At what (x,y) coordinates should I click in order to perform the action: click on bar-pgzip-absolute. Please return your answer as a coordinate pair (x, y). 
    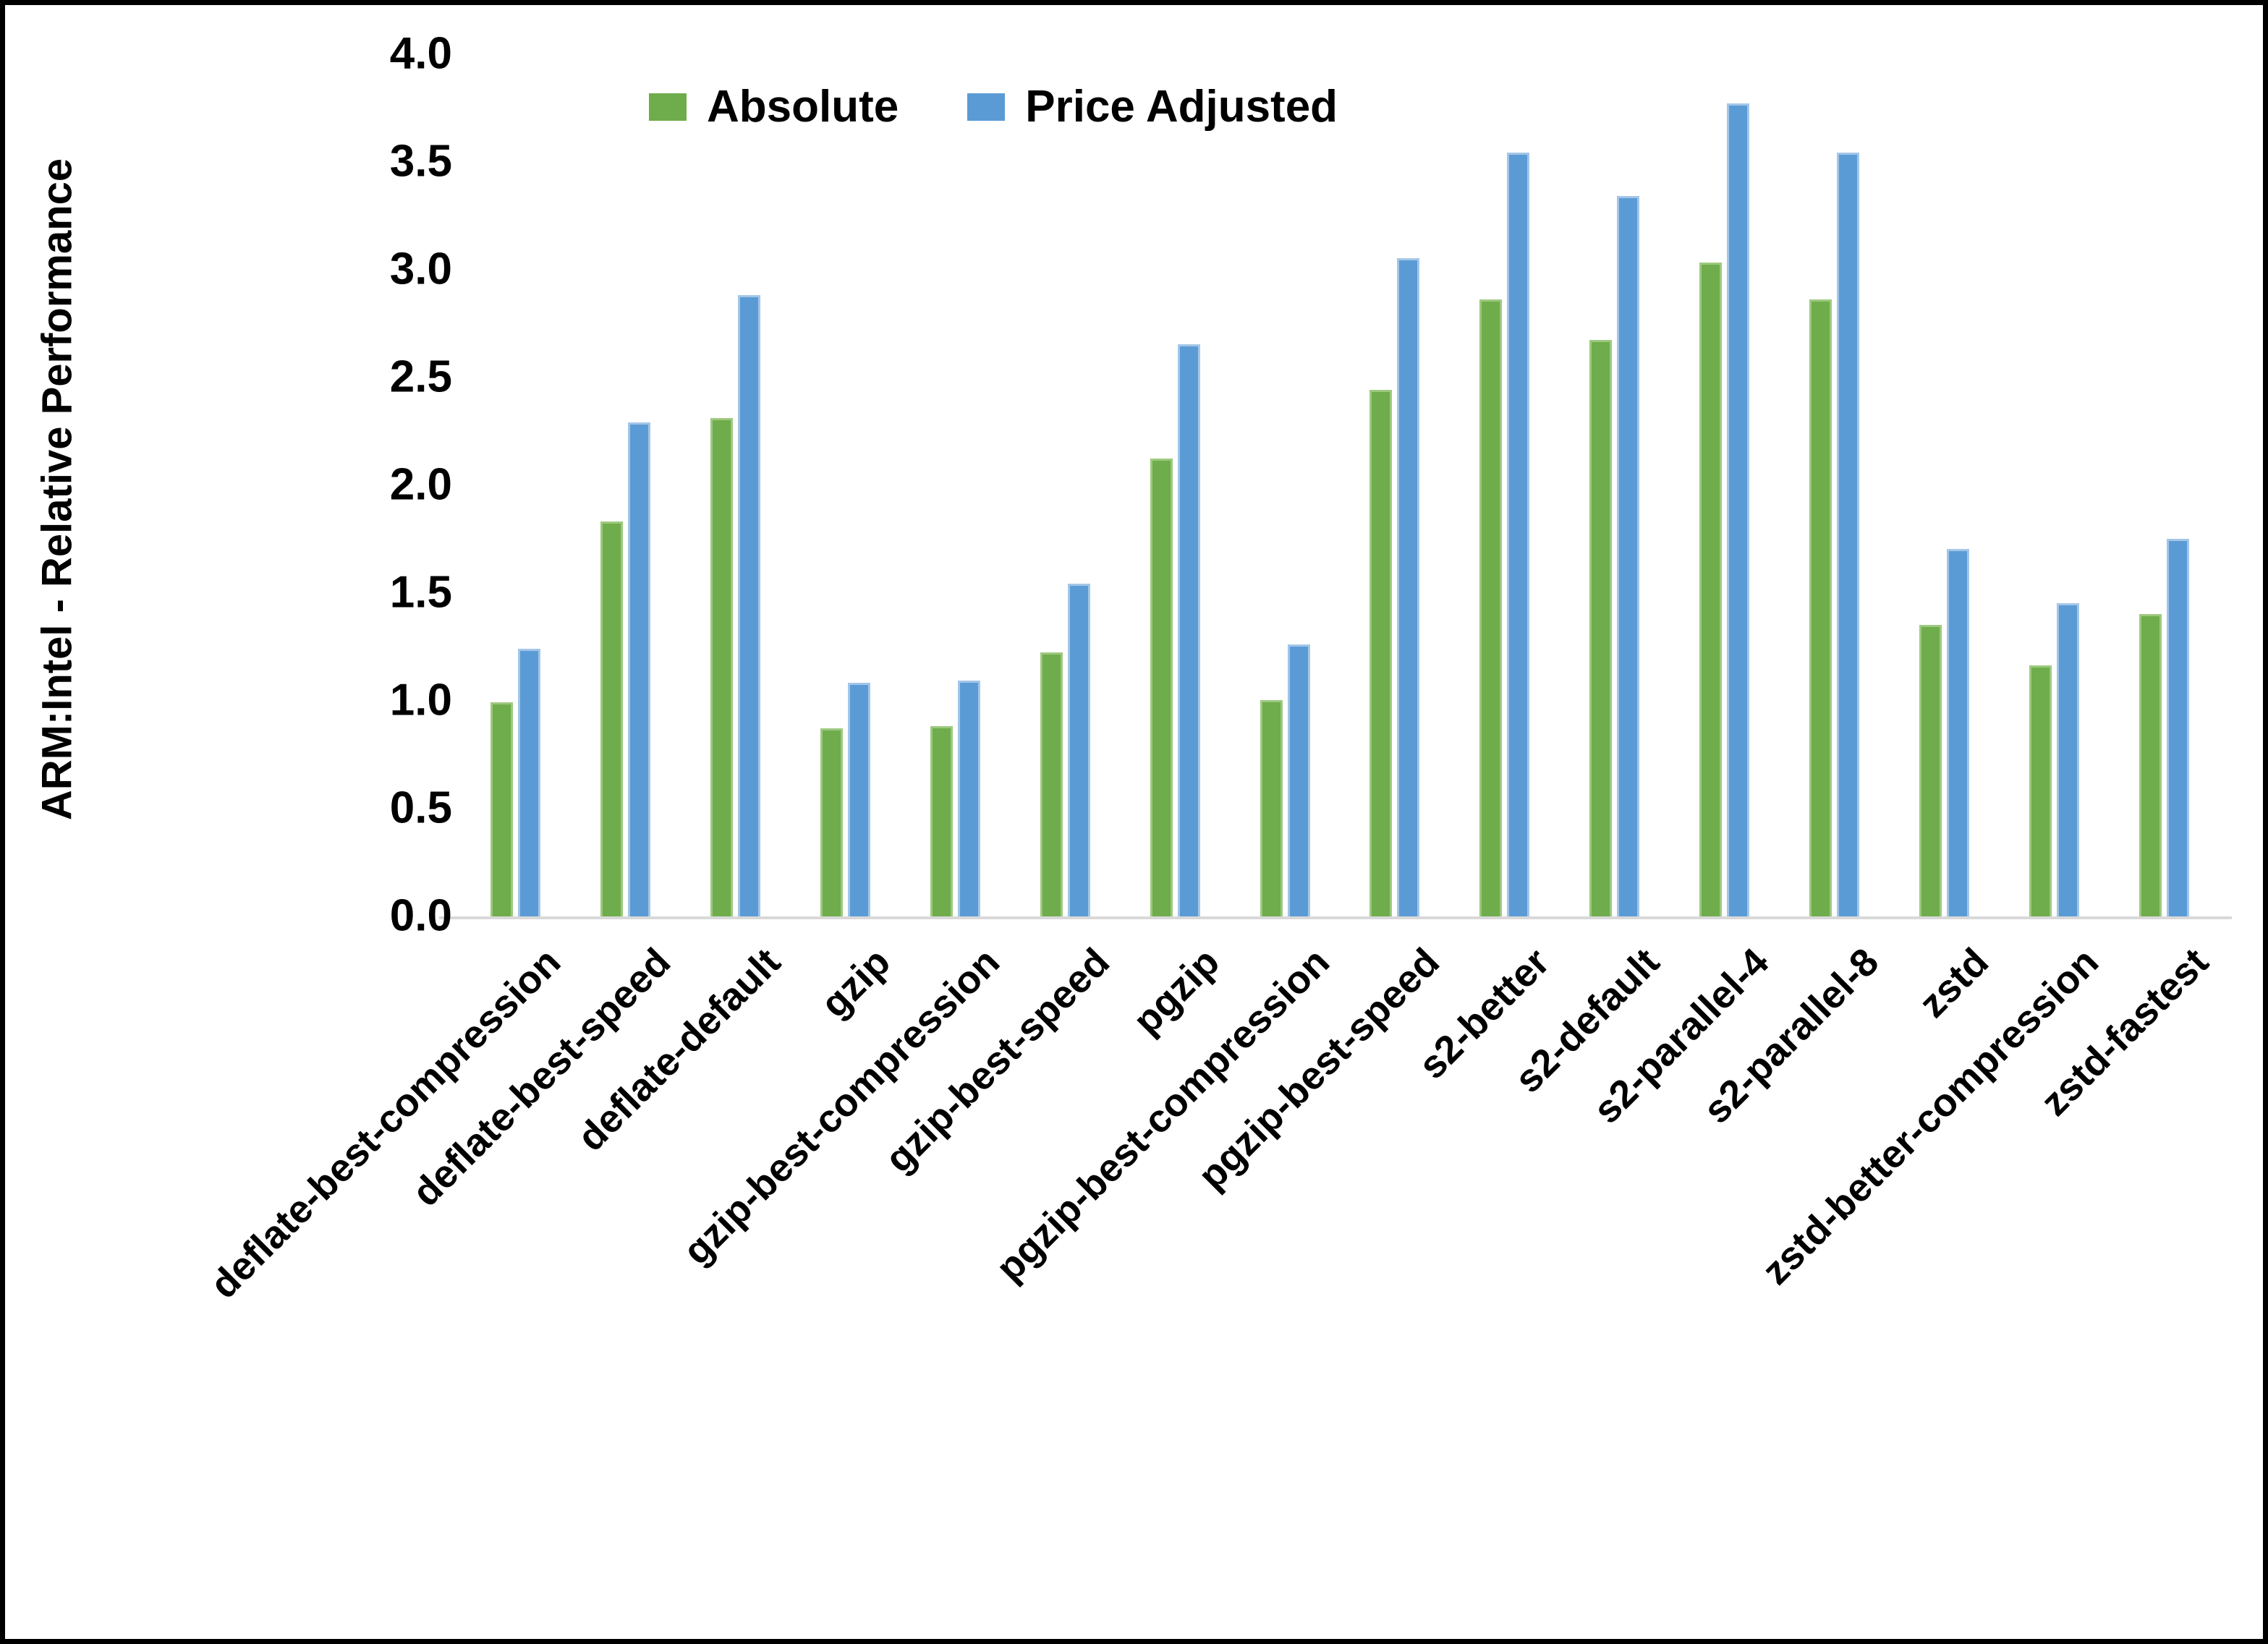
    Looking at the image, I should click on (1161, 688).